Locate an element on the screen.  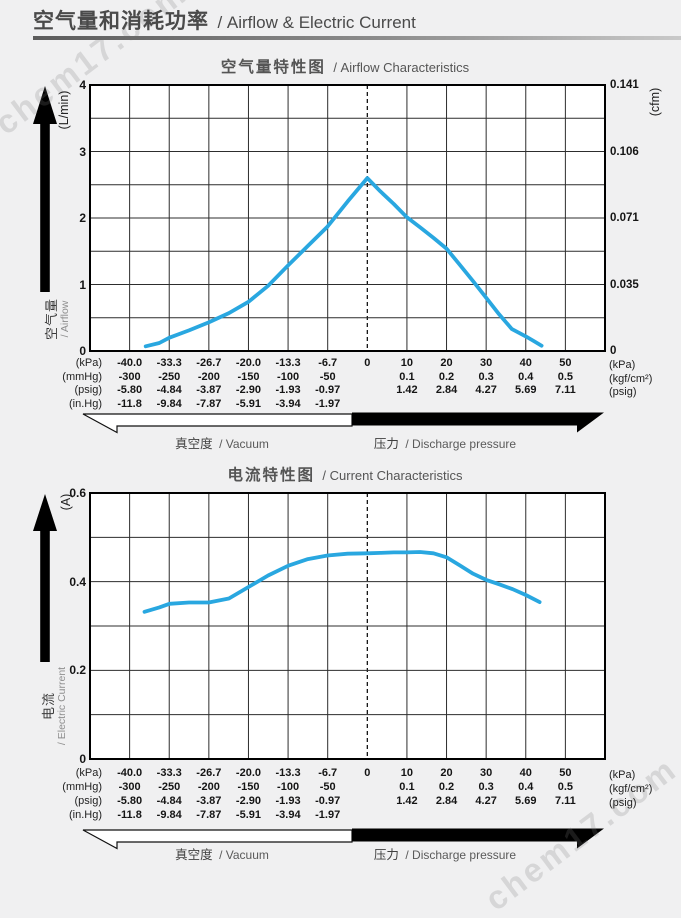
y-tick-label: 0.2 is located at coordinates (77, 670).